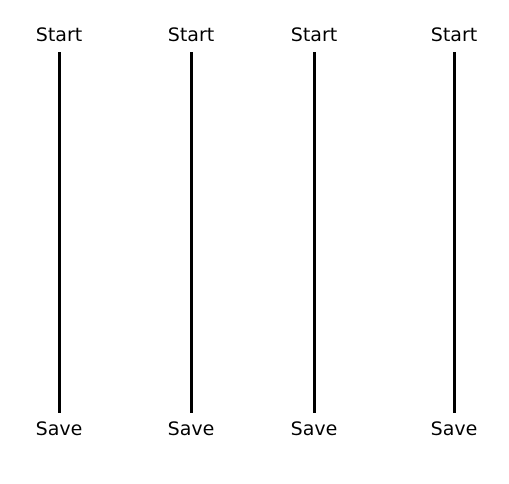 The height and width of the screenshot is (484, 509). What do you see at coordinates (59, 429) in the screenshot?
I see `lane-1-save-label: Save` at bounding box center [59, 429].